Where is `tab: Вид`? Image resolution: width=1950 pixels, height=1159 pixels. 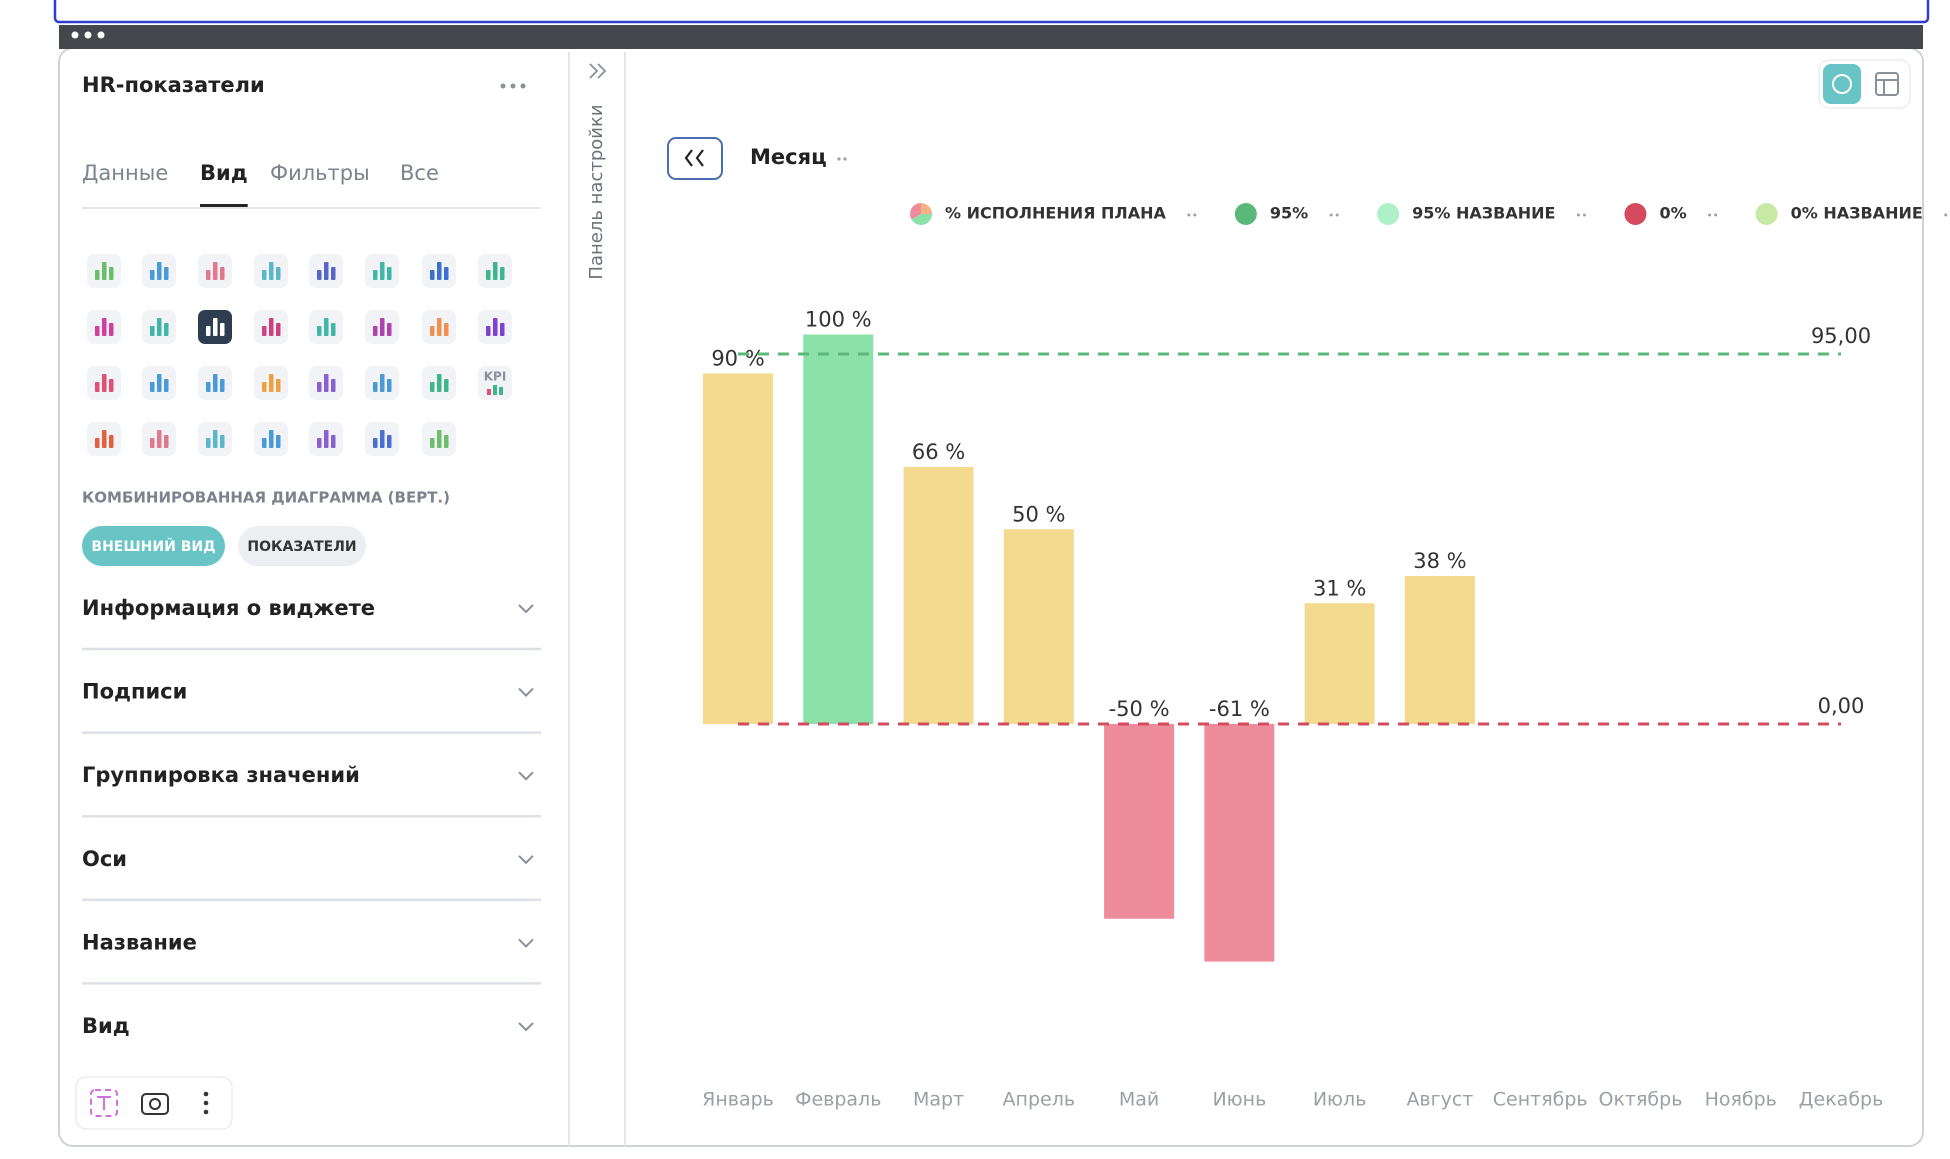 tab: Вид is located at coordinates (224, 173).